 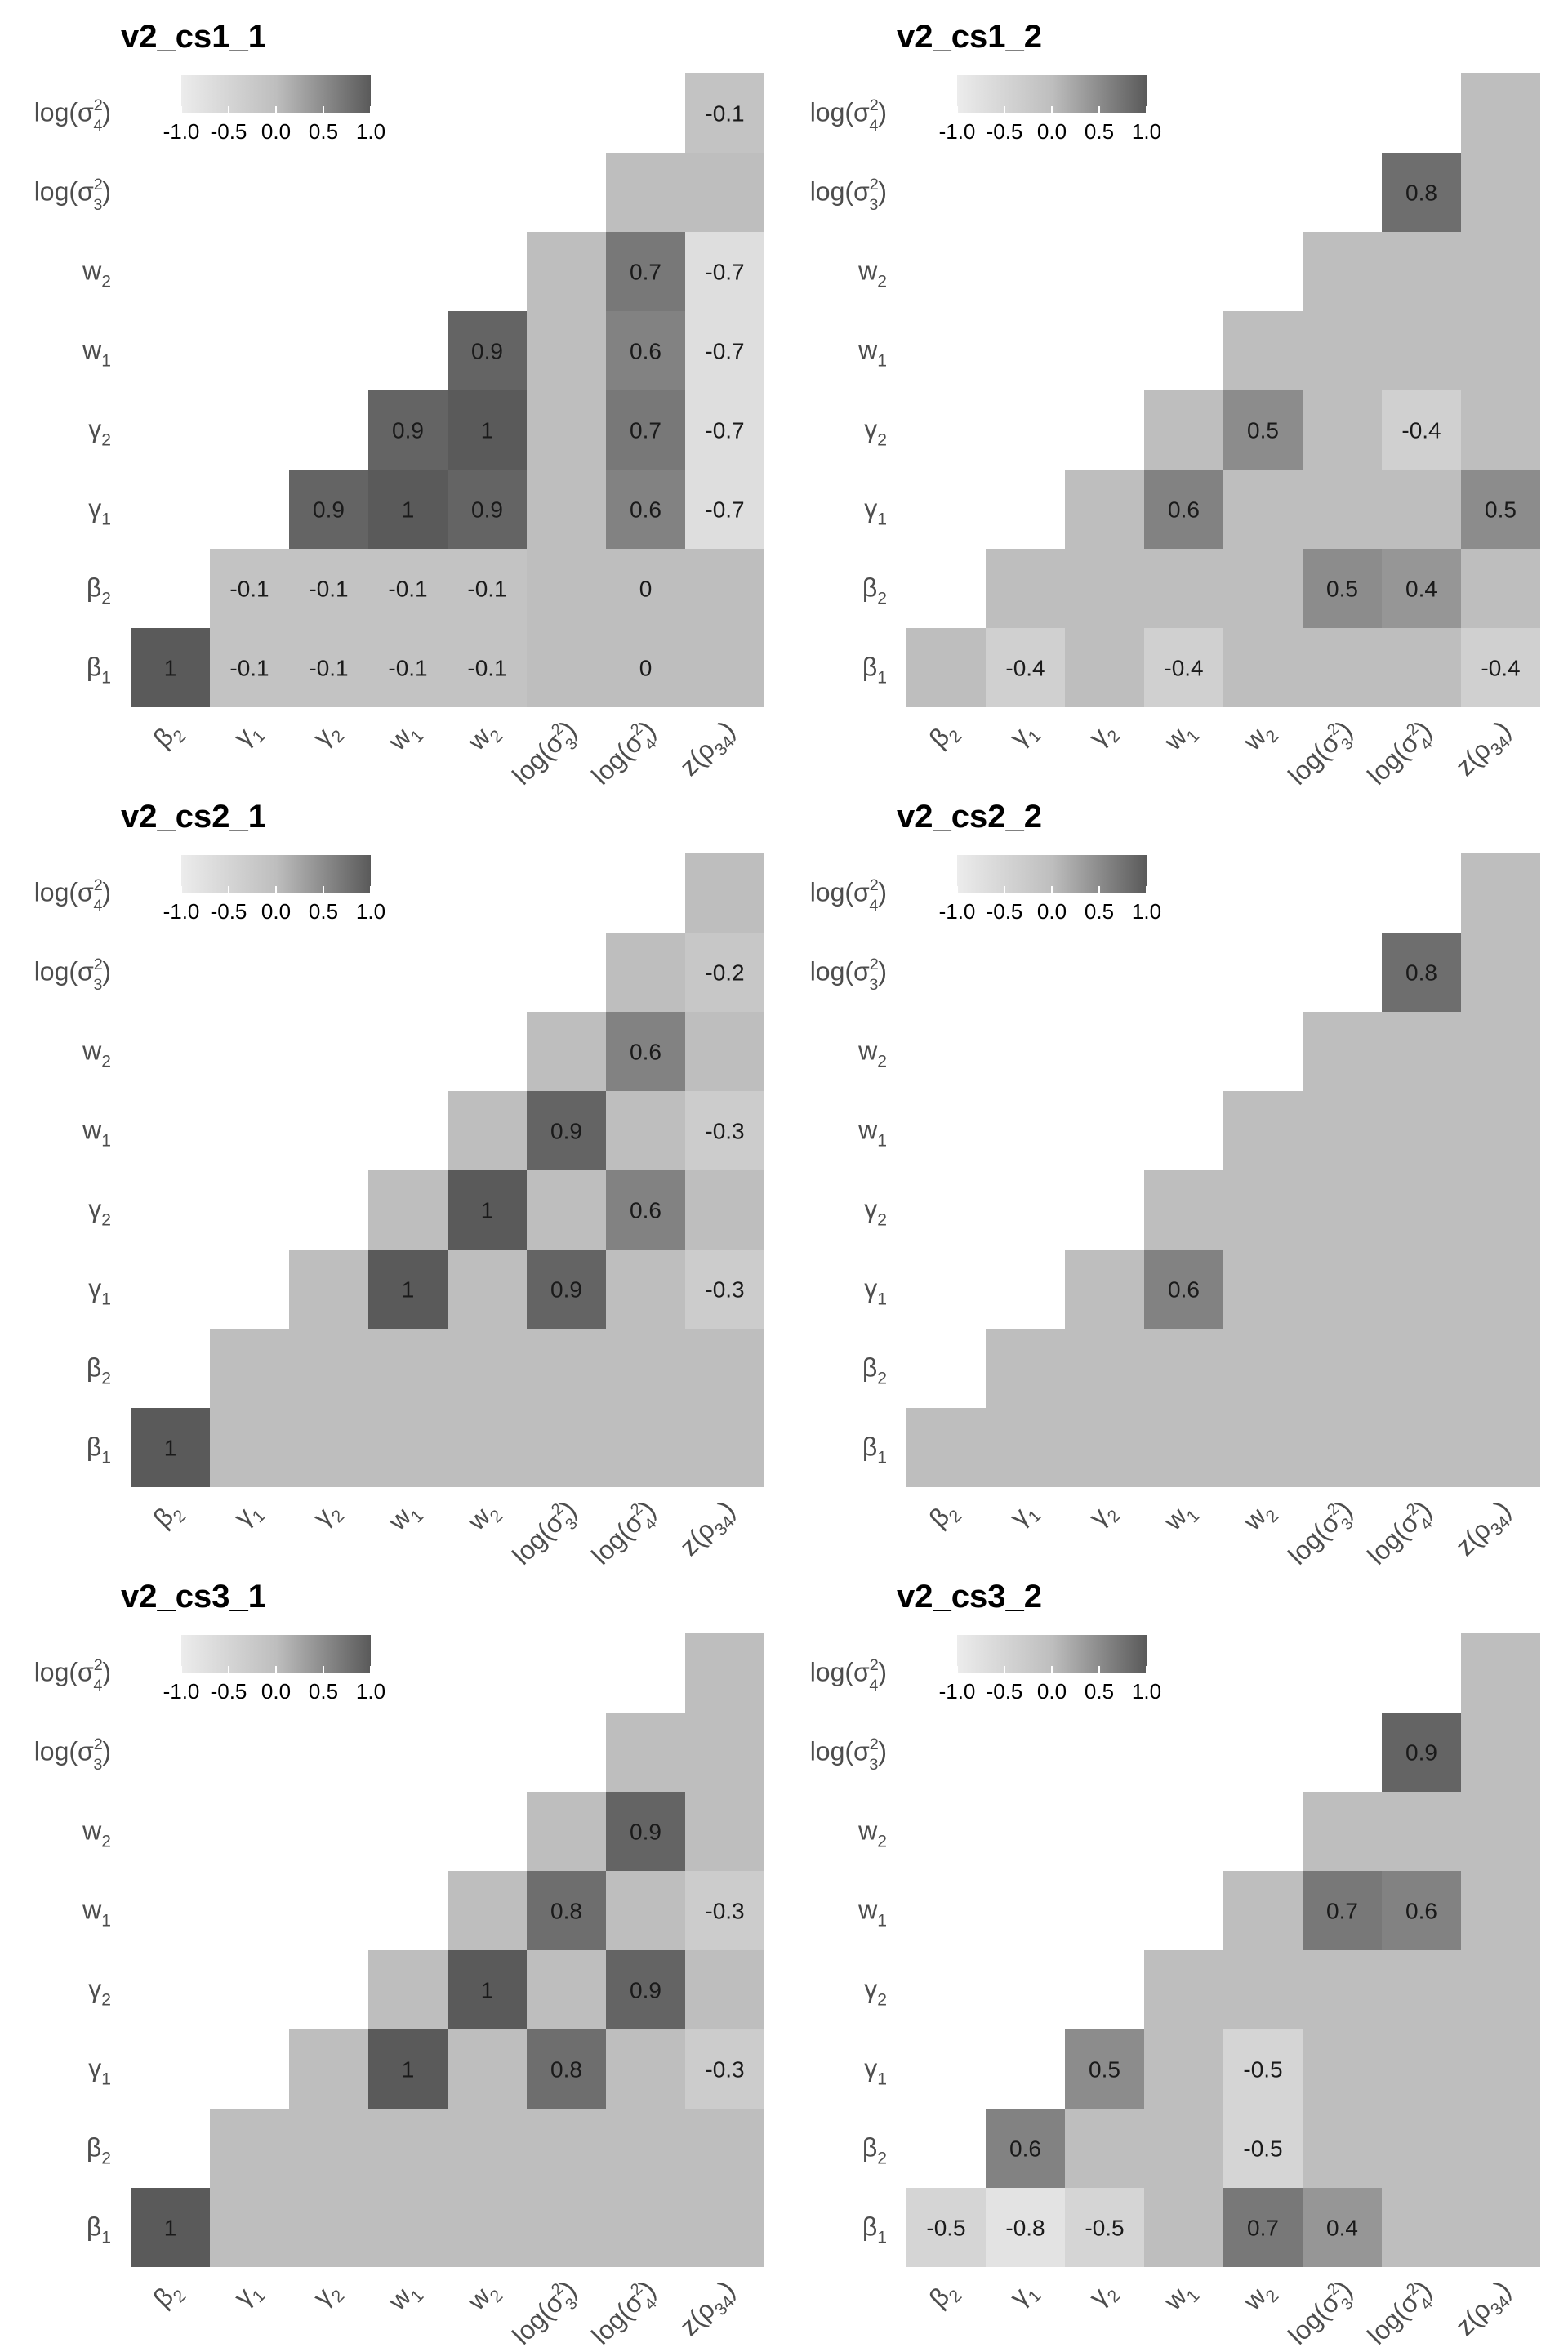 I want to click on cell-value-label: -0.3, so click(x=724, y=1911).